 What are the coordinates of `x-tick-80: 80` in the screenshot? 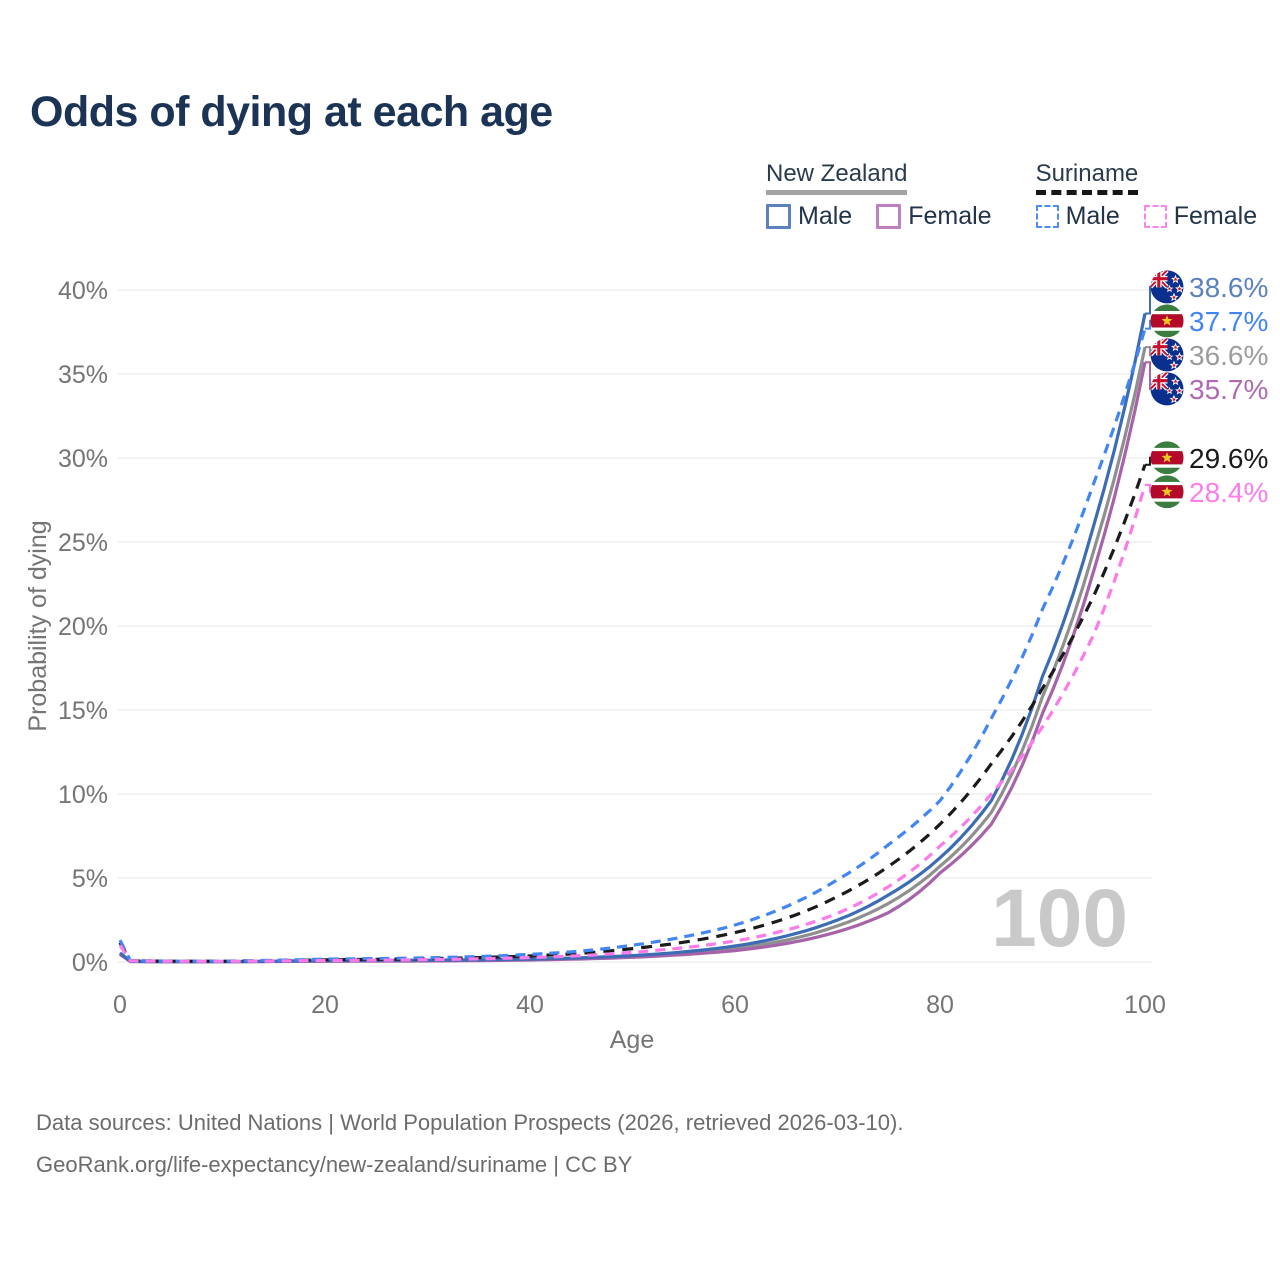 It's located at (940, 1005).